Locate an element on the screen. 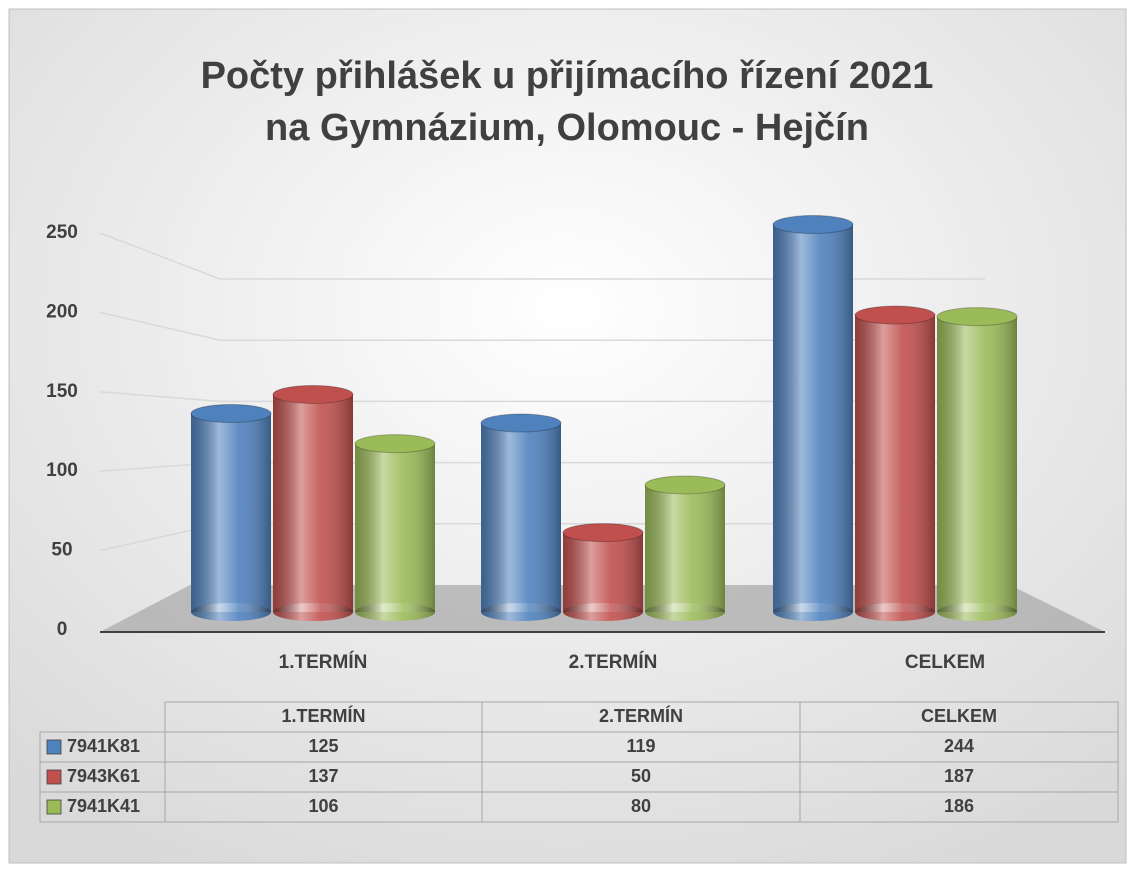 The height and width of the screenshot is (872, 1135). table-value: 244 is located at coordinates (959, 746).